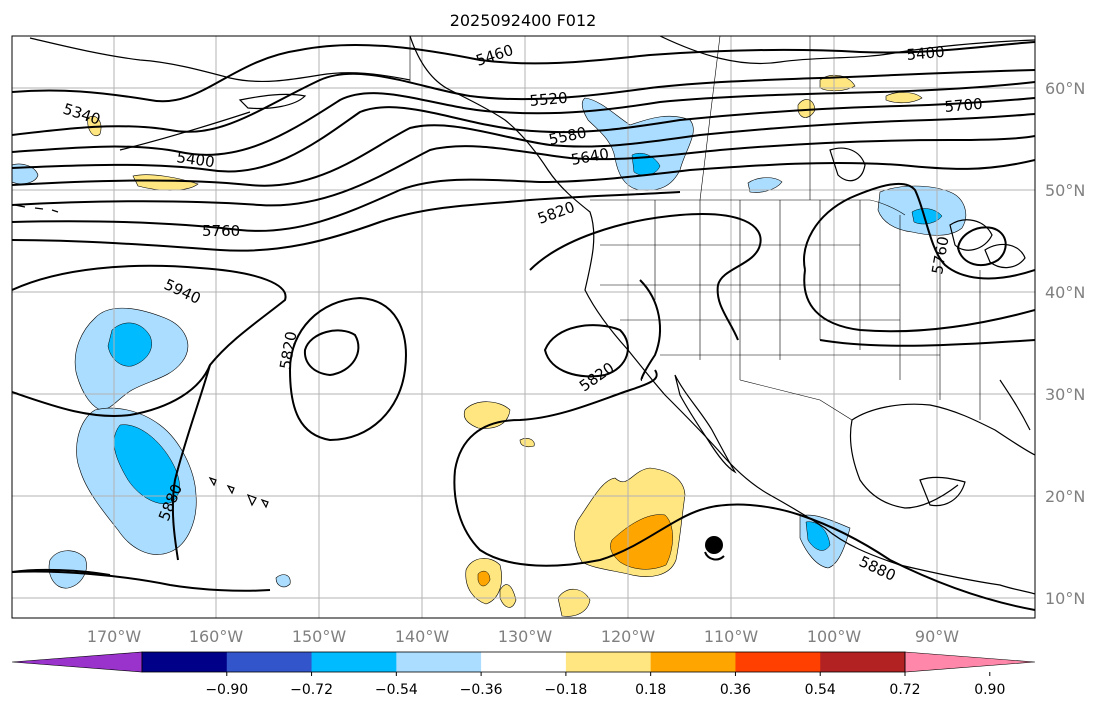  Describe the element at coordinates (818, 536) in the screenshot. I see `neg-anomaly-core` at that location.